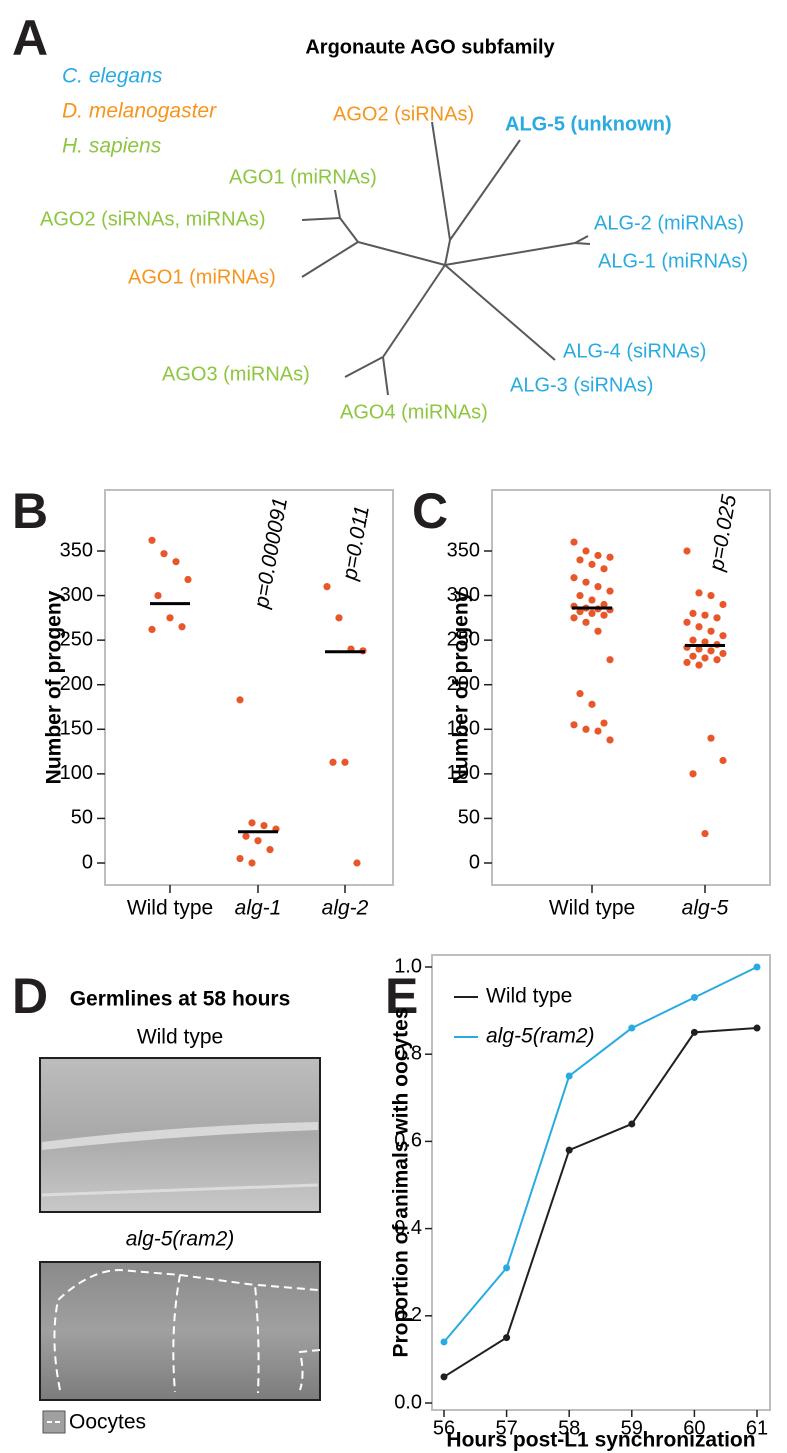  I want to click on x-tick-label: 60, so click(694, 1428).